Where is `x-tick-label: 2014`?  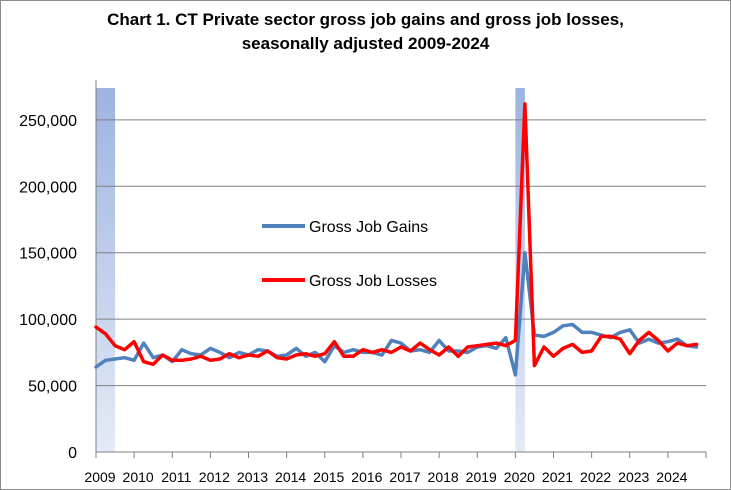
x-tick-label: 2014 is located at coordinates (290, 477).